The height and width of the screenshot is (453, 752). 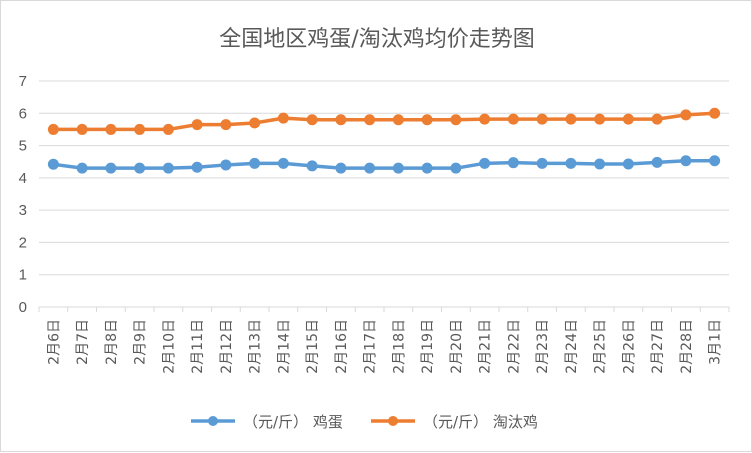 I want to click on y-tick-label: 3, so click(x=23, y=210).